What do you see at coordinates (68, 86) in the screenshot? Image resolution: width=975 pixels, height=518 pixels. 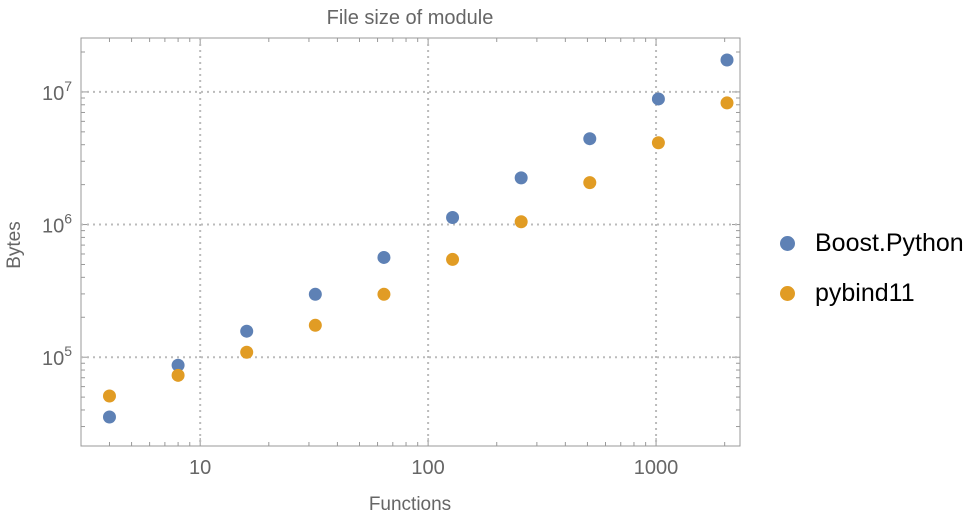 I see `y-tick-exponent: 7` at bounding box center [68, 86].